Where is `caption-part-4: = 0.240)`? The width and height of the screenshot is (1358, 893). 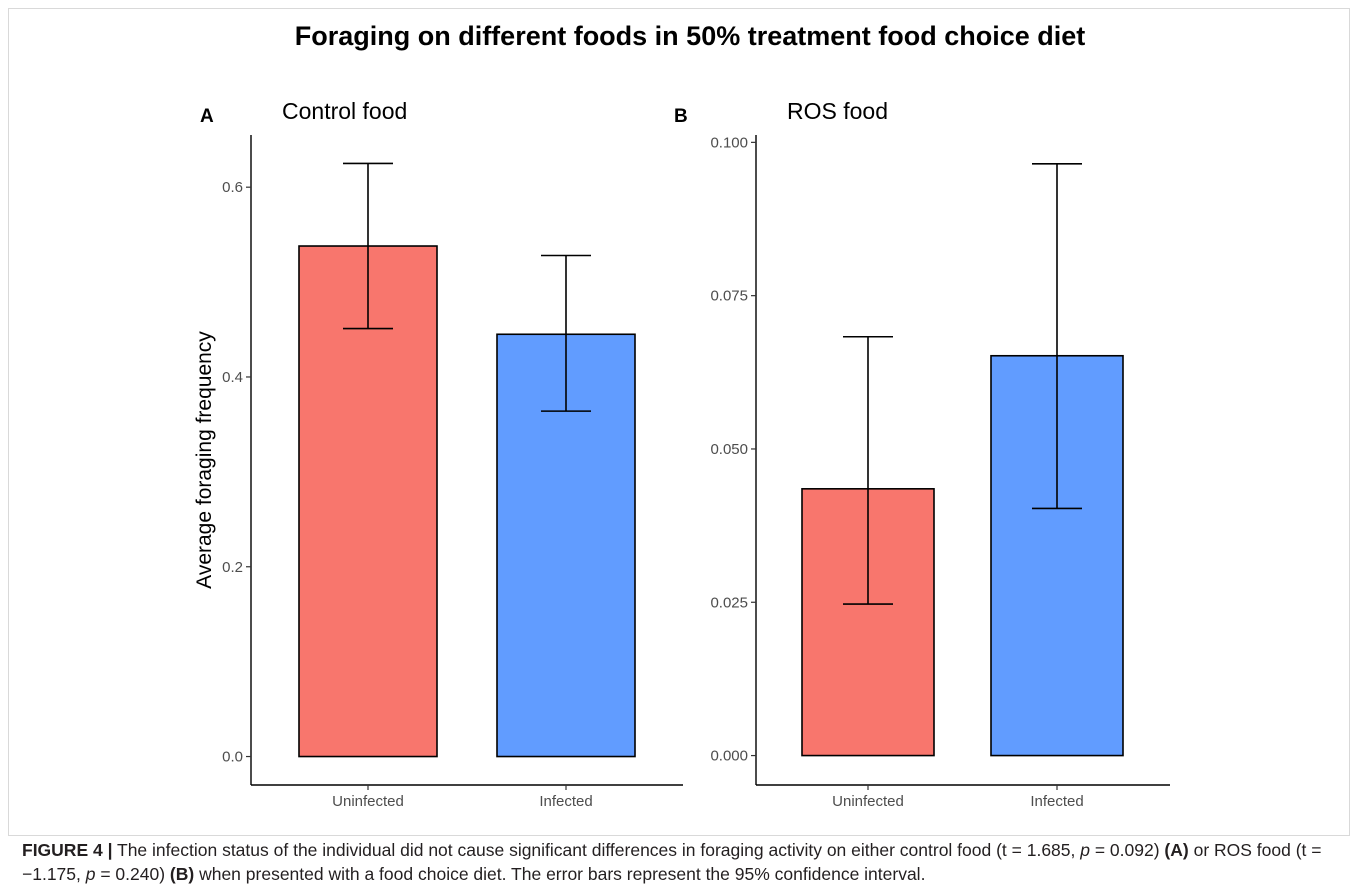 caption-part-4: = 0.240) is located at coordinates (132, 874).